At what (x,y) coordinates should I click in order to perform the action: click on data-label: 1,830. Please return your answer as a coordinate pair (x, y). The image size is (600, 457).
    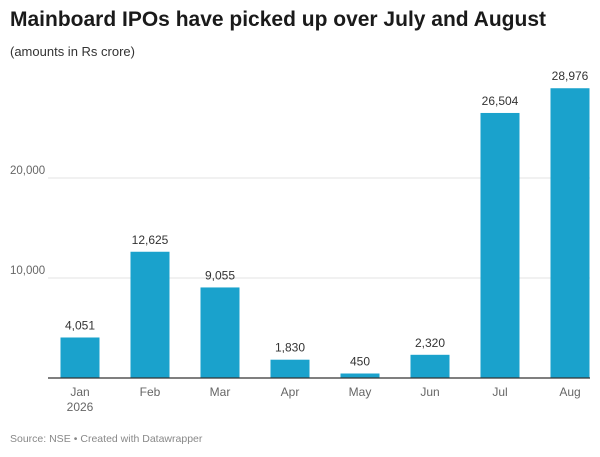
    Looking at the image, I should click on (290, 348).